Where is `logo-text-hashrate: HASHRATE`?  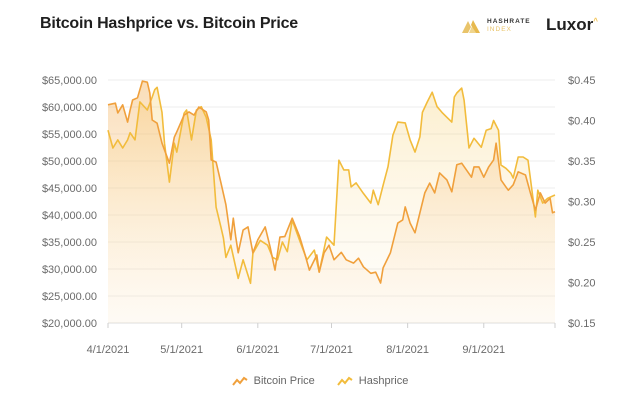
logo-text-hashrate: HASHRATE is located at coordinates (509, 21).